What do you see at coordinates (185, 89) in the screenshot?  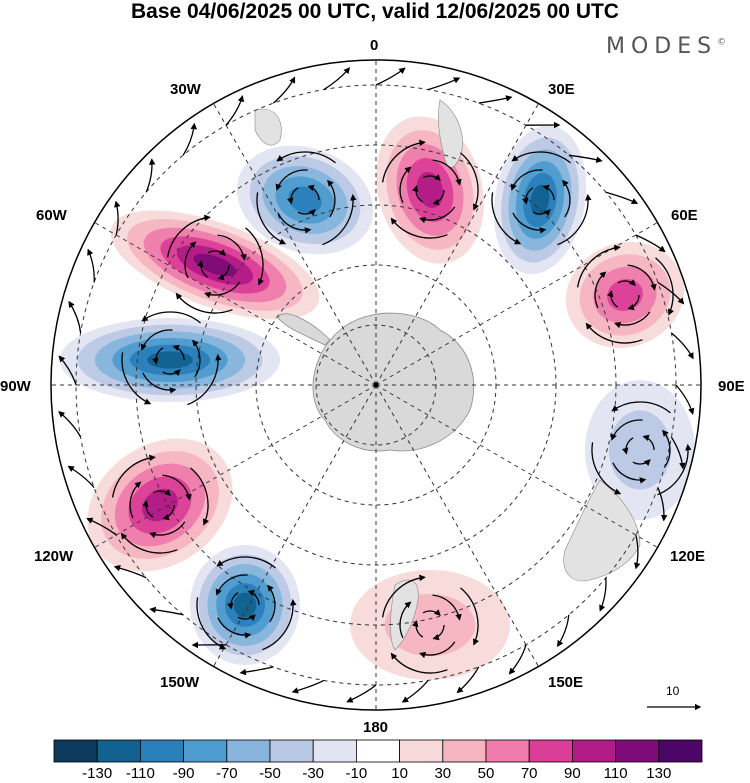 I see `lon-label-30w: 30W` at bounding box center [185, 89].